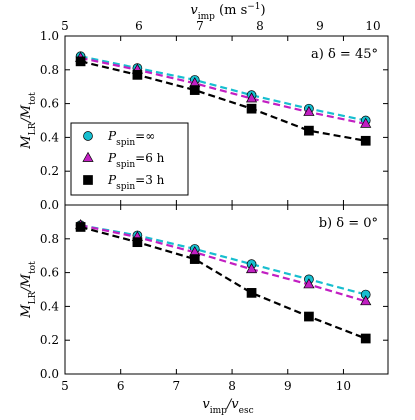 The width and height of the screenshot is (415, 420). I want to click on data-point-circle, so click(88, 136).